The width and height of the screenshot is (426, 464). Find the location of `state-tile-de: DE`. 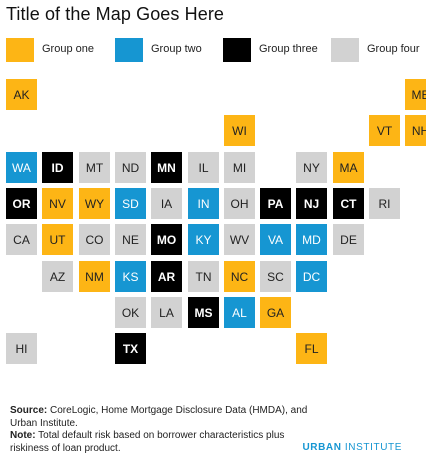

state-tile-de: DE is located at coordinates (348, 239).